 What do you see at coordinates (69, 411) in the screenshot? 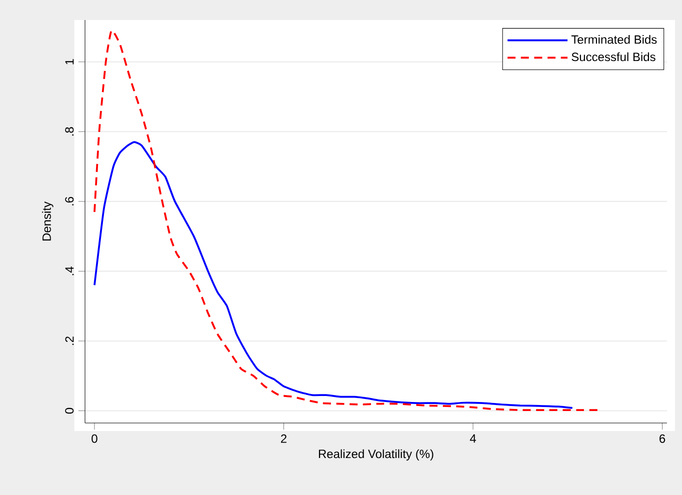
I see `y-tick-label: 0` at bounding box center [69, 411].